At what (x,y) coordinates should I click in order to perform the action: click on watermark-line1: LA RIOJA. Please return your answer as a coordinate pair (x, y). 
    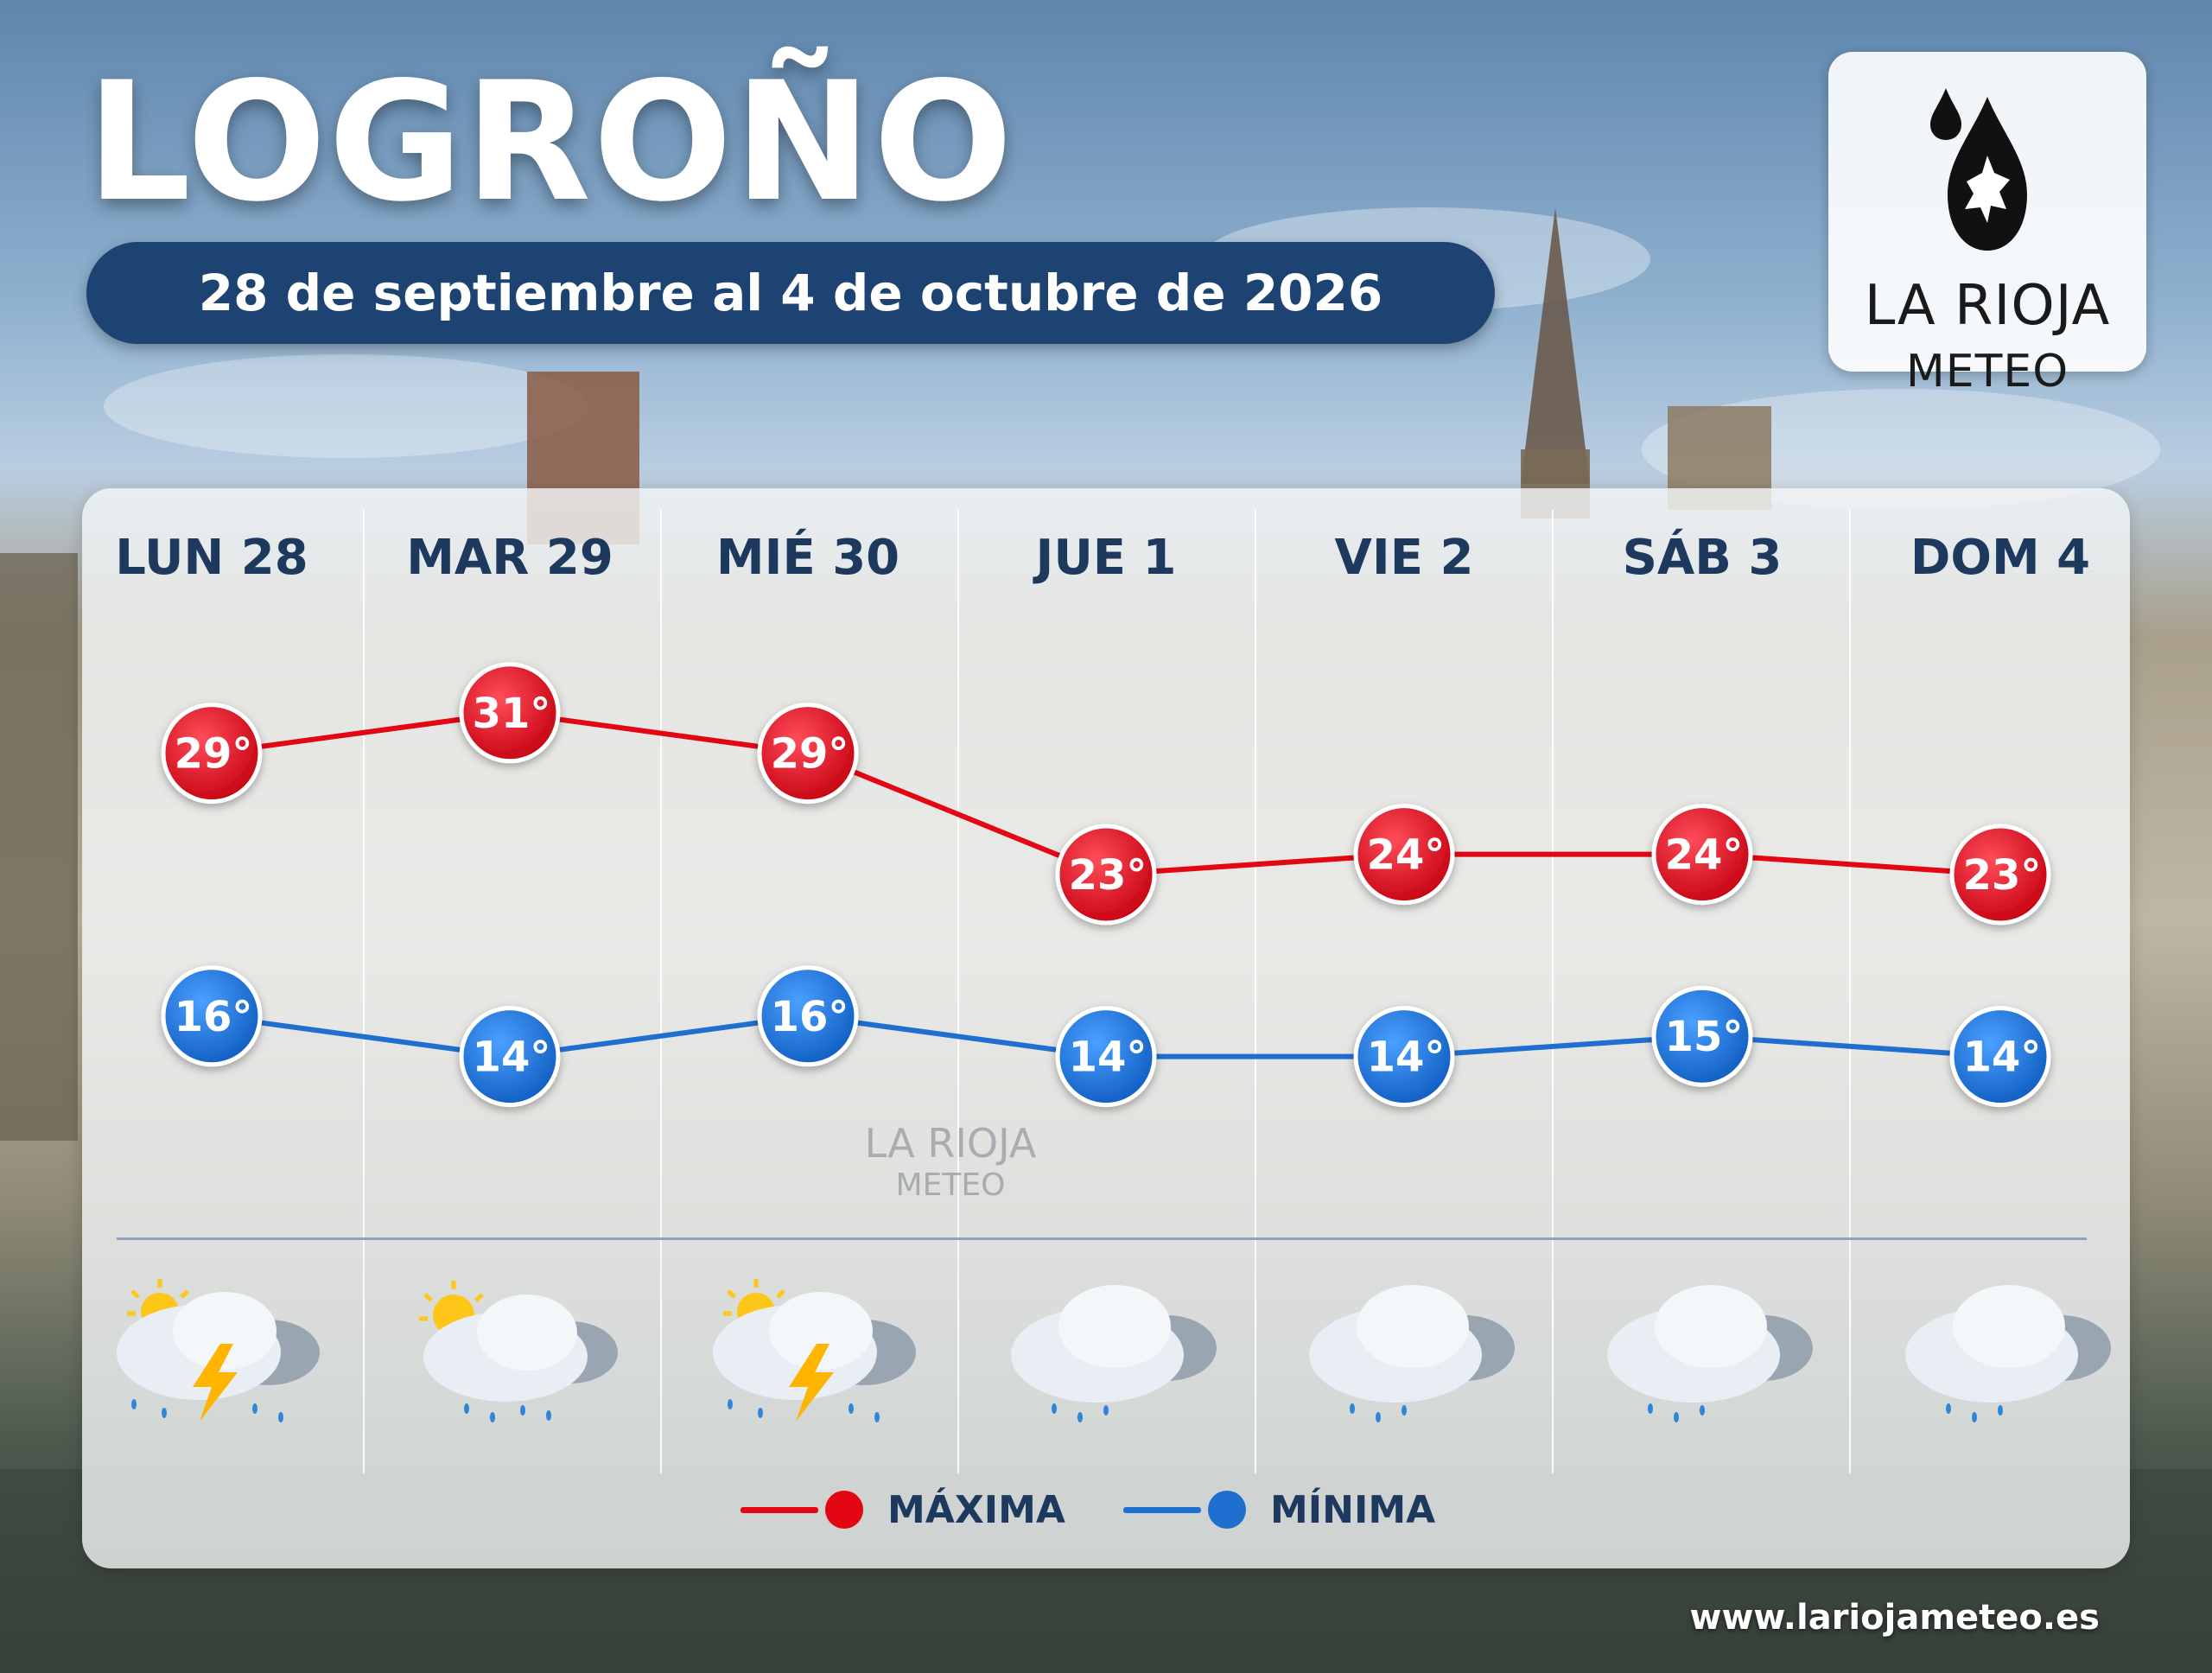
    Looking at the image, I should click on (950, 1143).